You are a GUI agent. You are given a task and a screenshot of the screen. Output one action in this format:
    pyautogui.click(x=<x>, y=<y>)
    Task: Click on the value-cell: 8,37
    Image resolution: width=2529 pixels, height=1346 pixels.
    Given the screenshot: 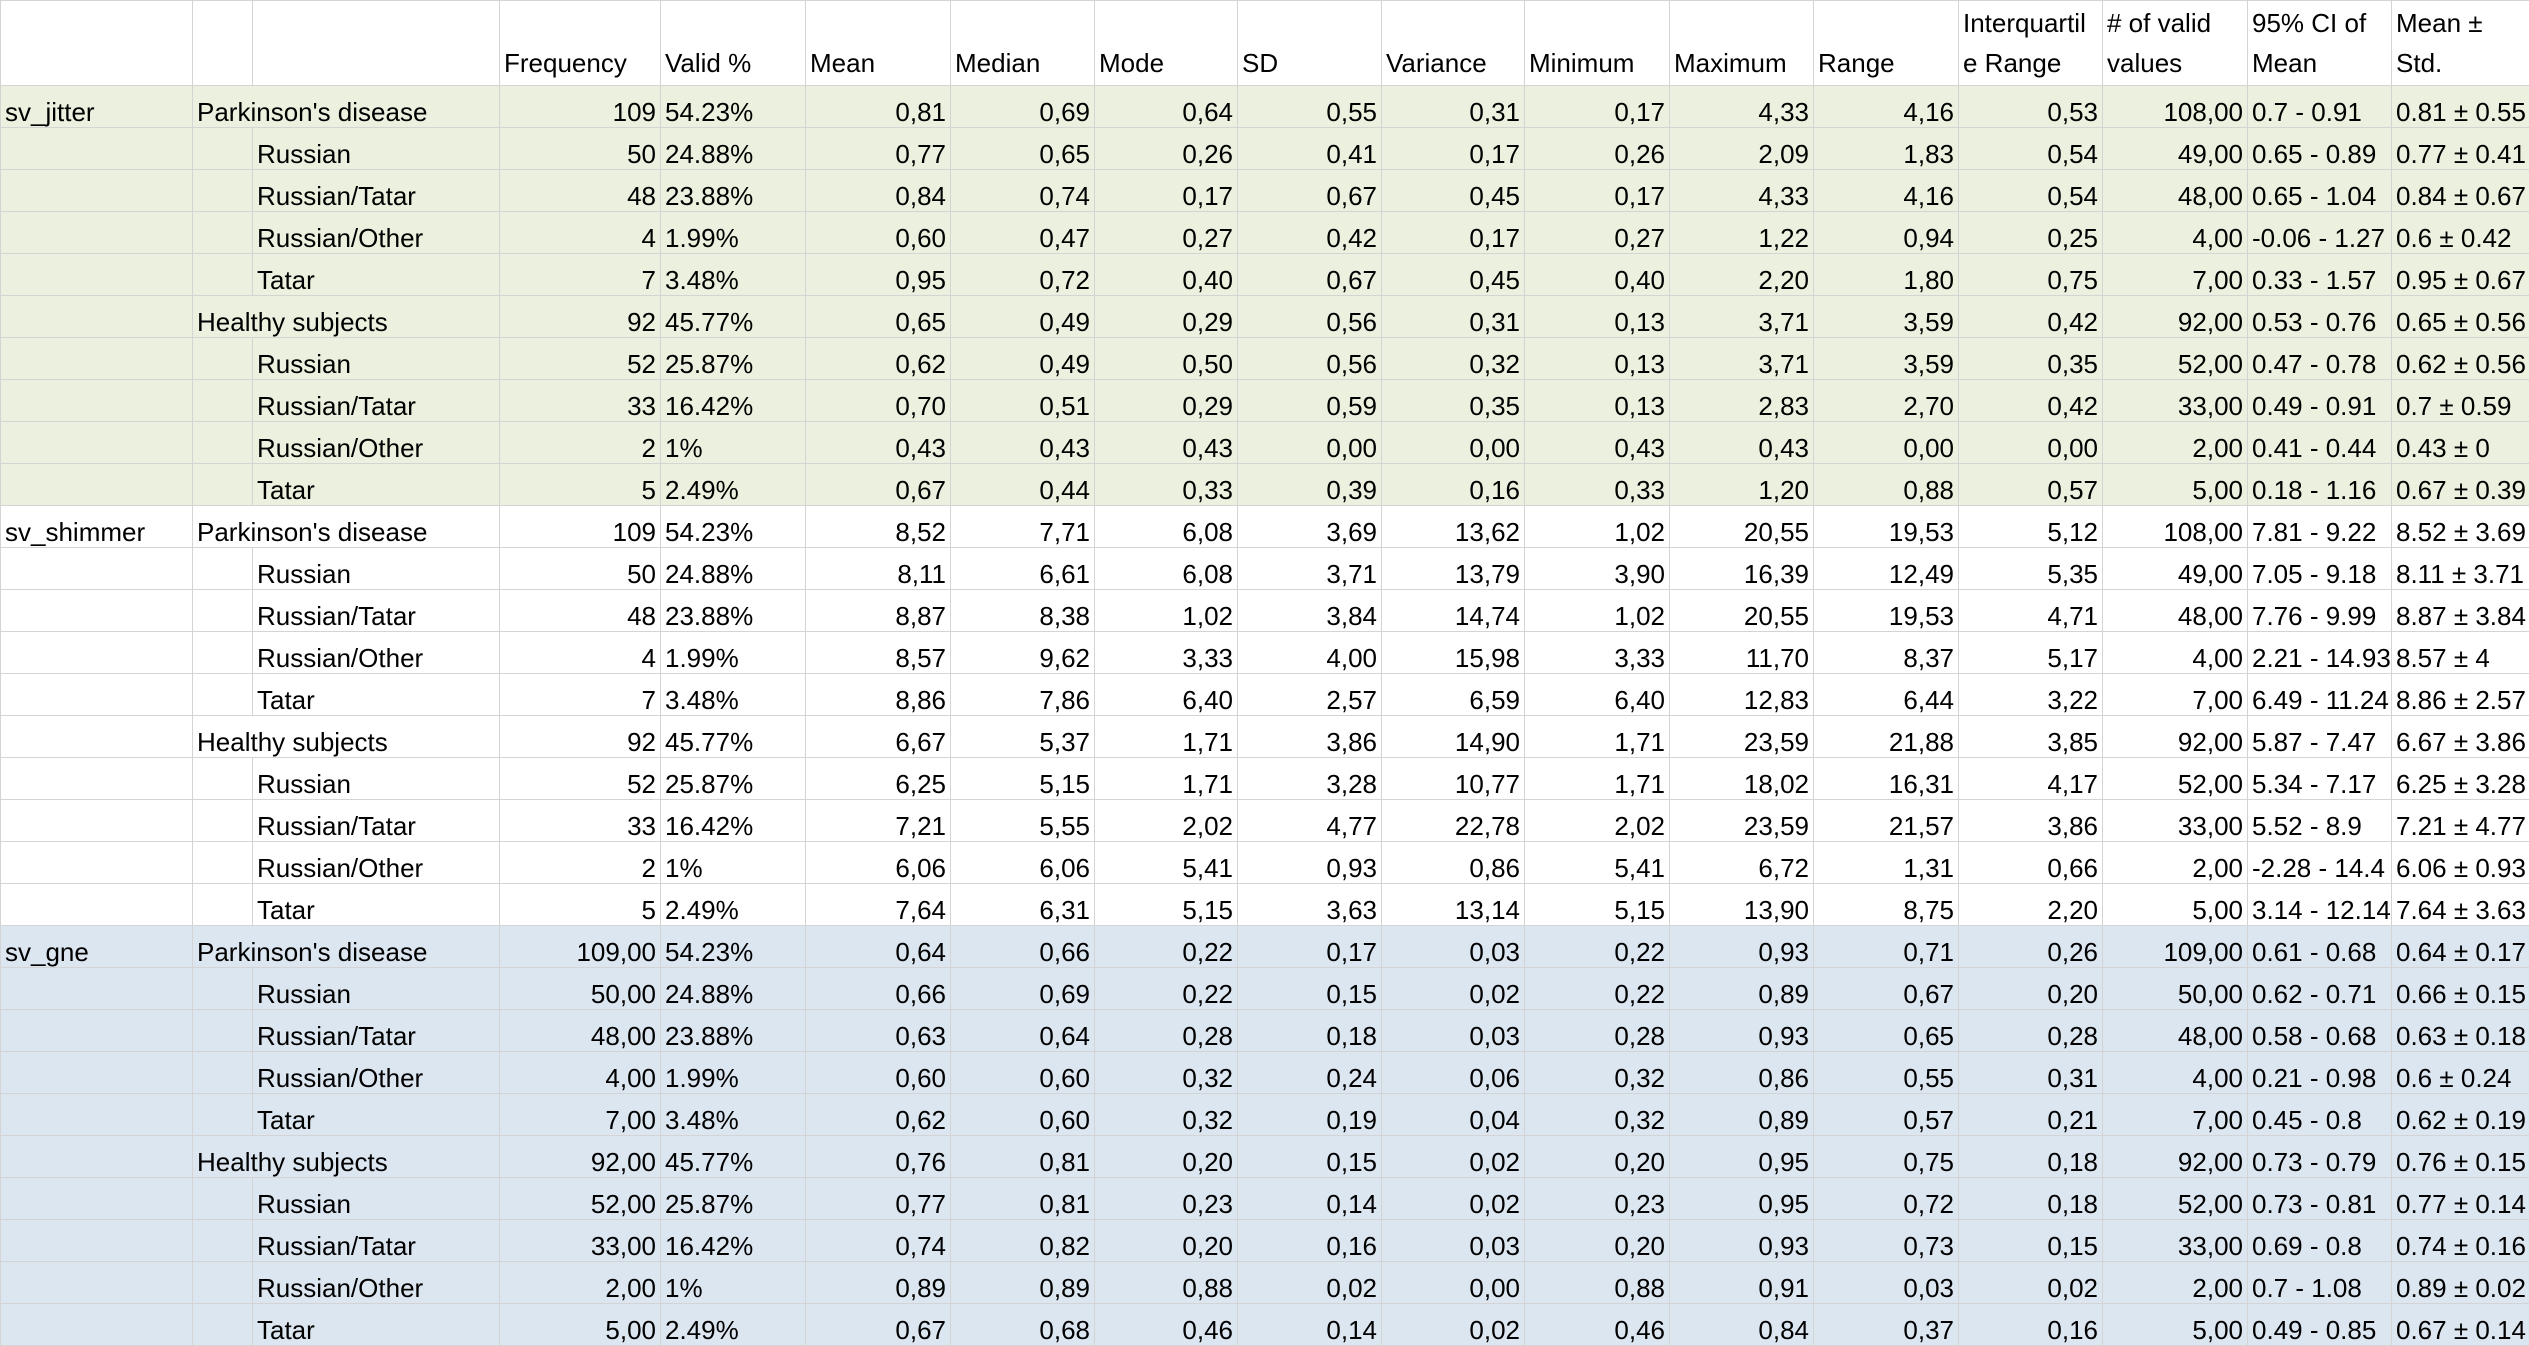 What is the action you would take?
    pyautogui.click(x=1886, y=653)
    